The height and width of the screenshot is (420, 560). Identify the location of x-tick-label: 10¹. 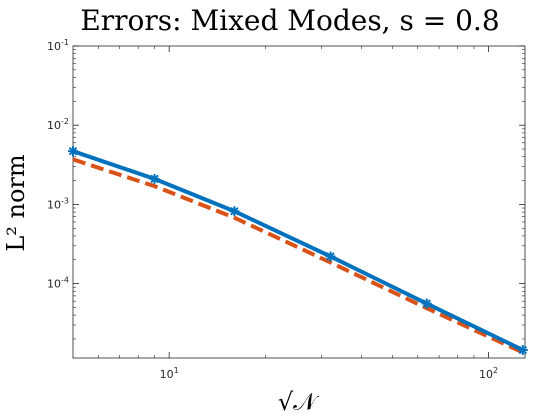
(169, 373).